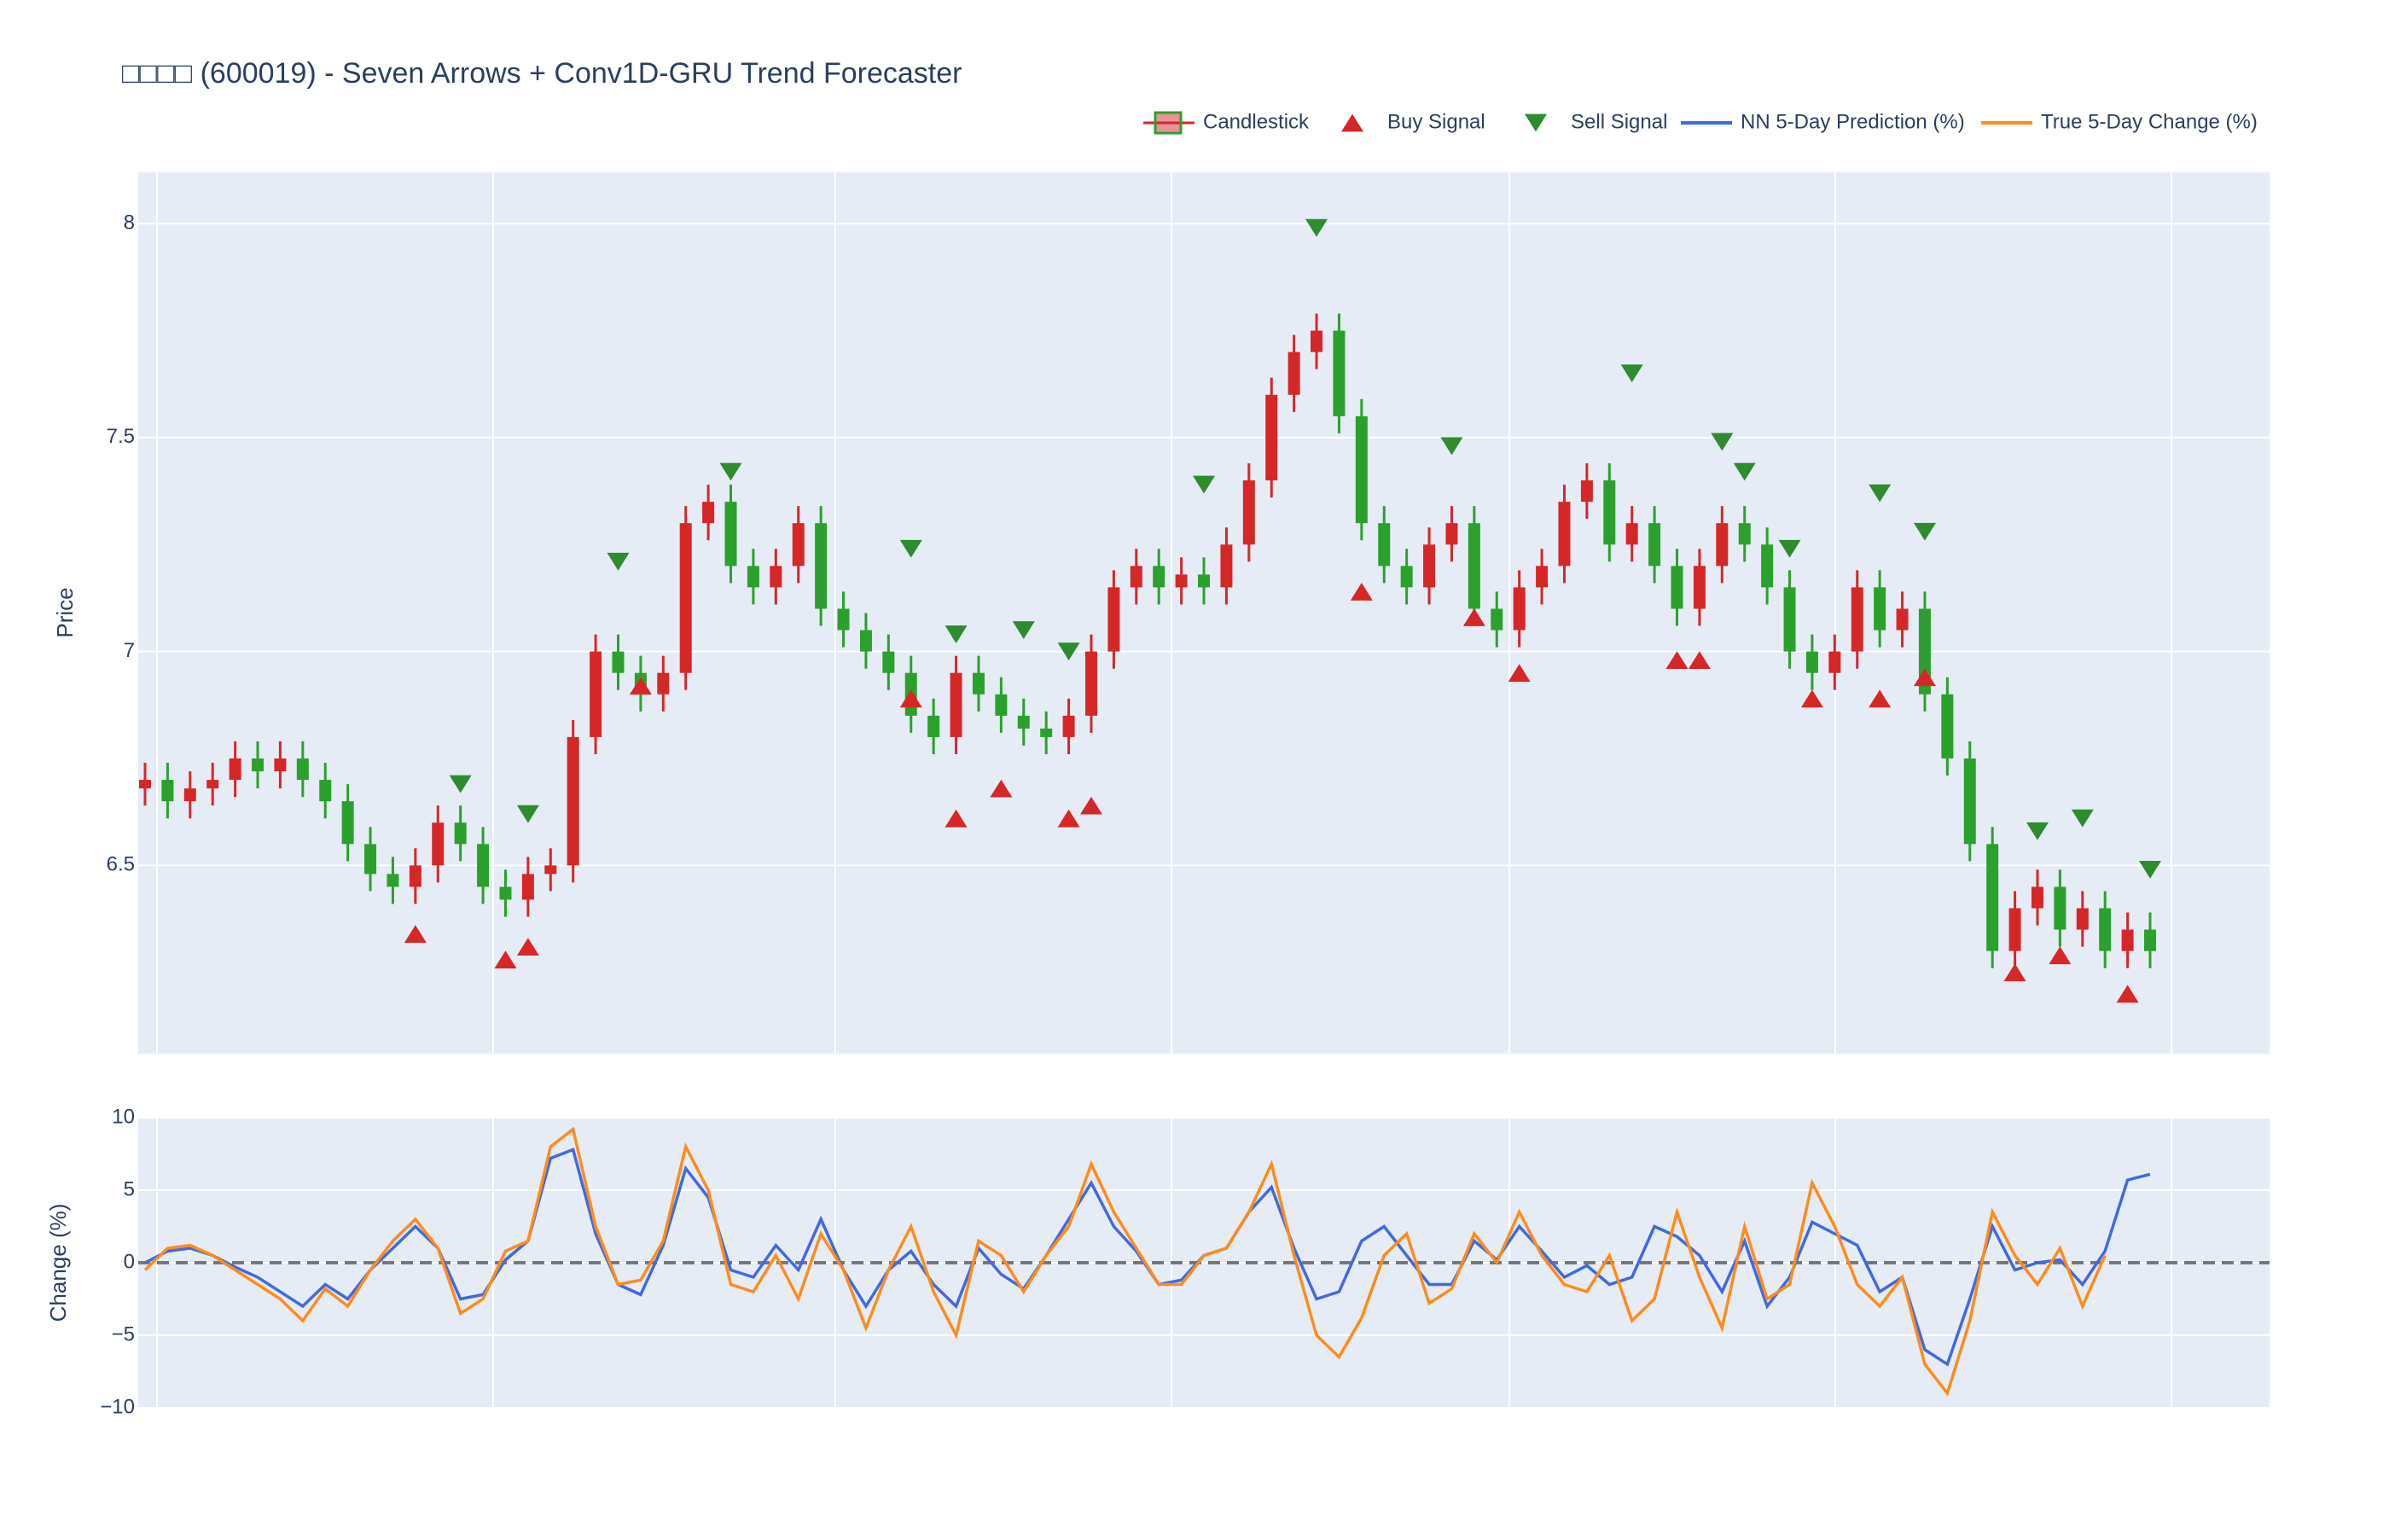 This screenshot has width=2389, height=1540. I want to click on legend-label: Candlestick, so click(1256, 121).